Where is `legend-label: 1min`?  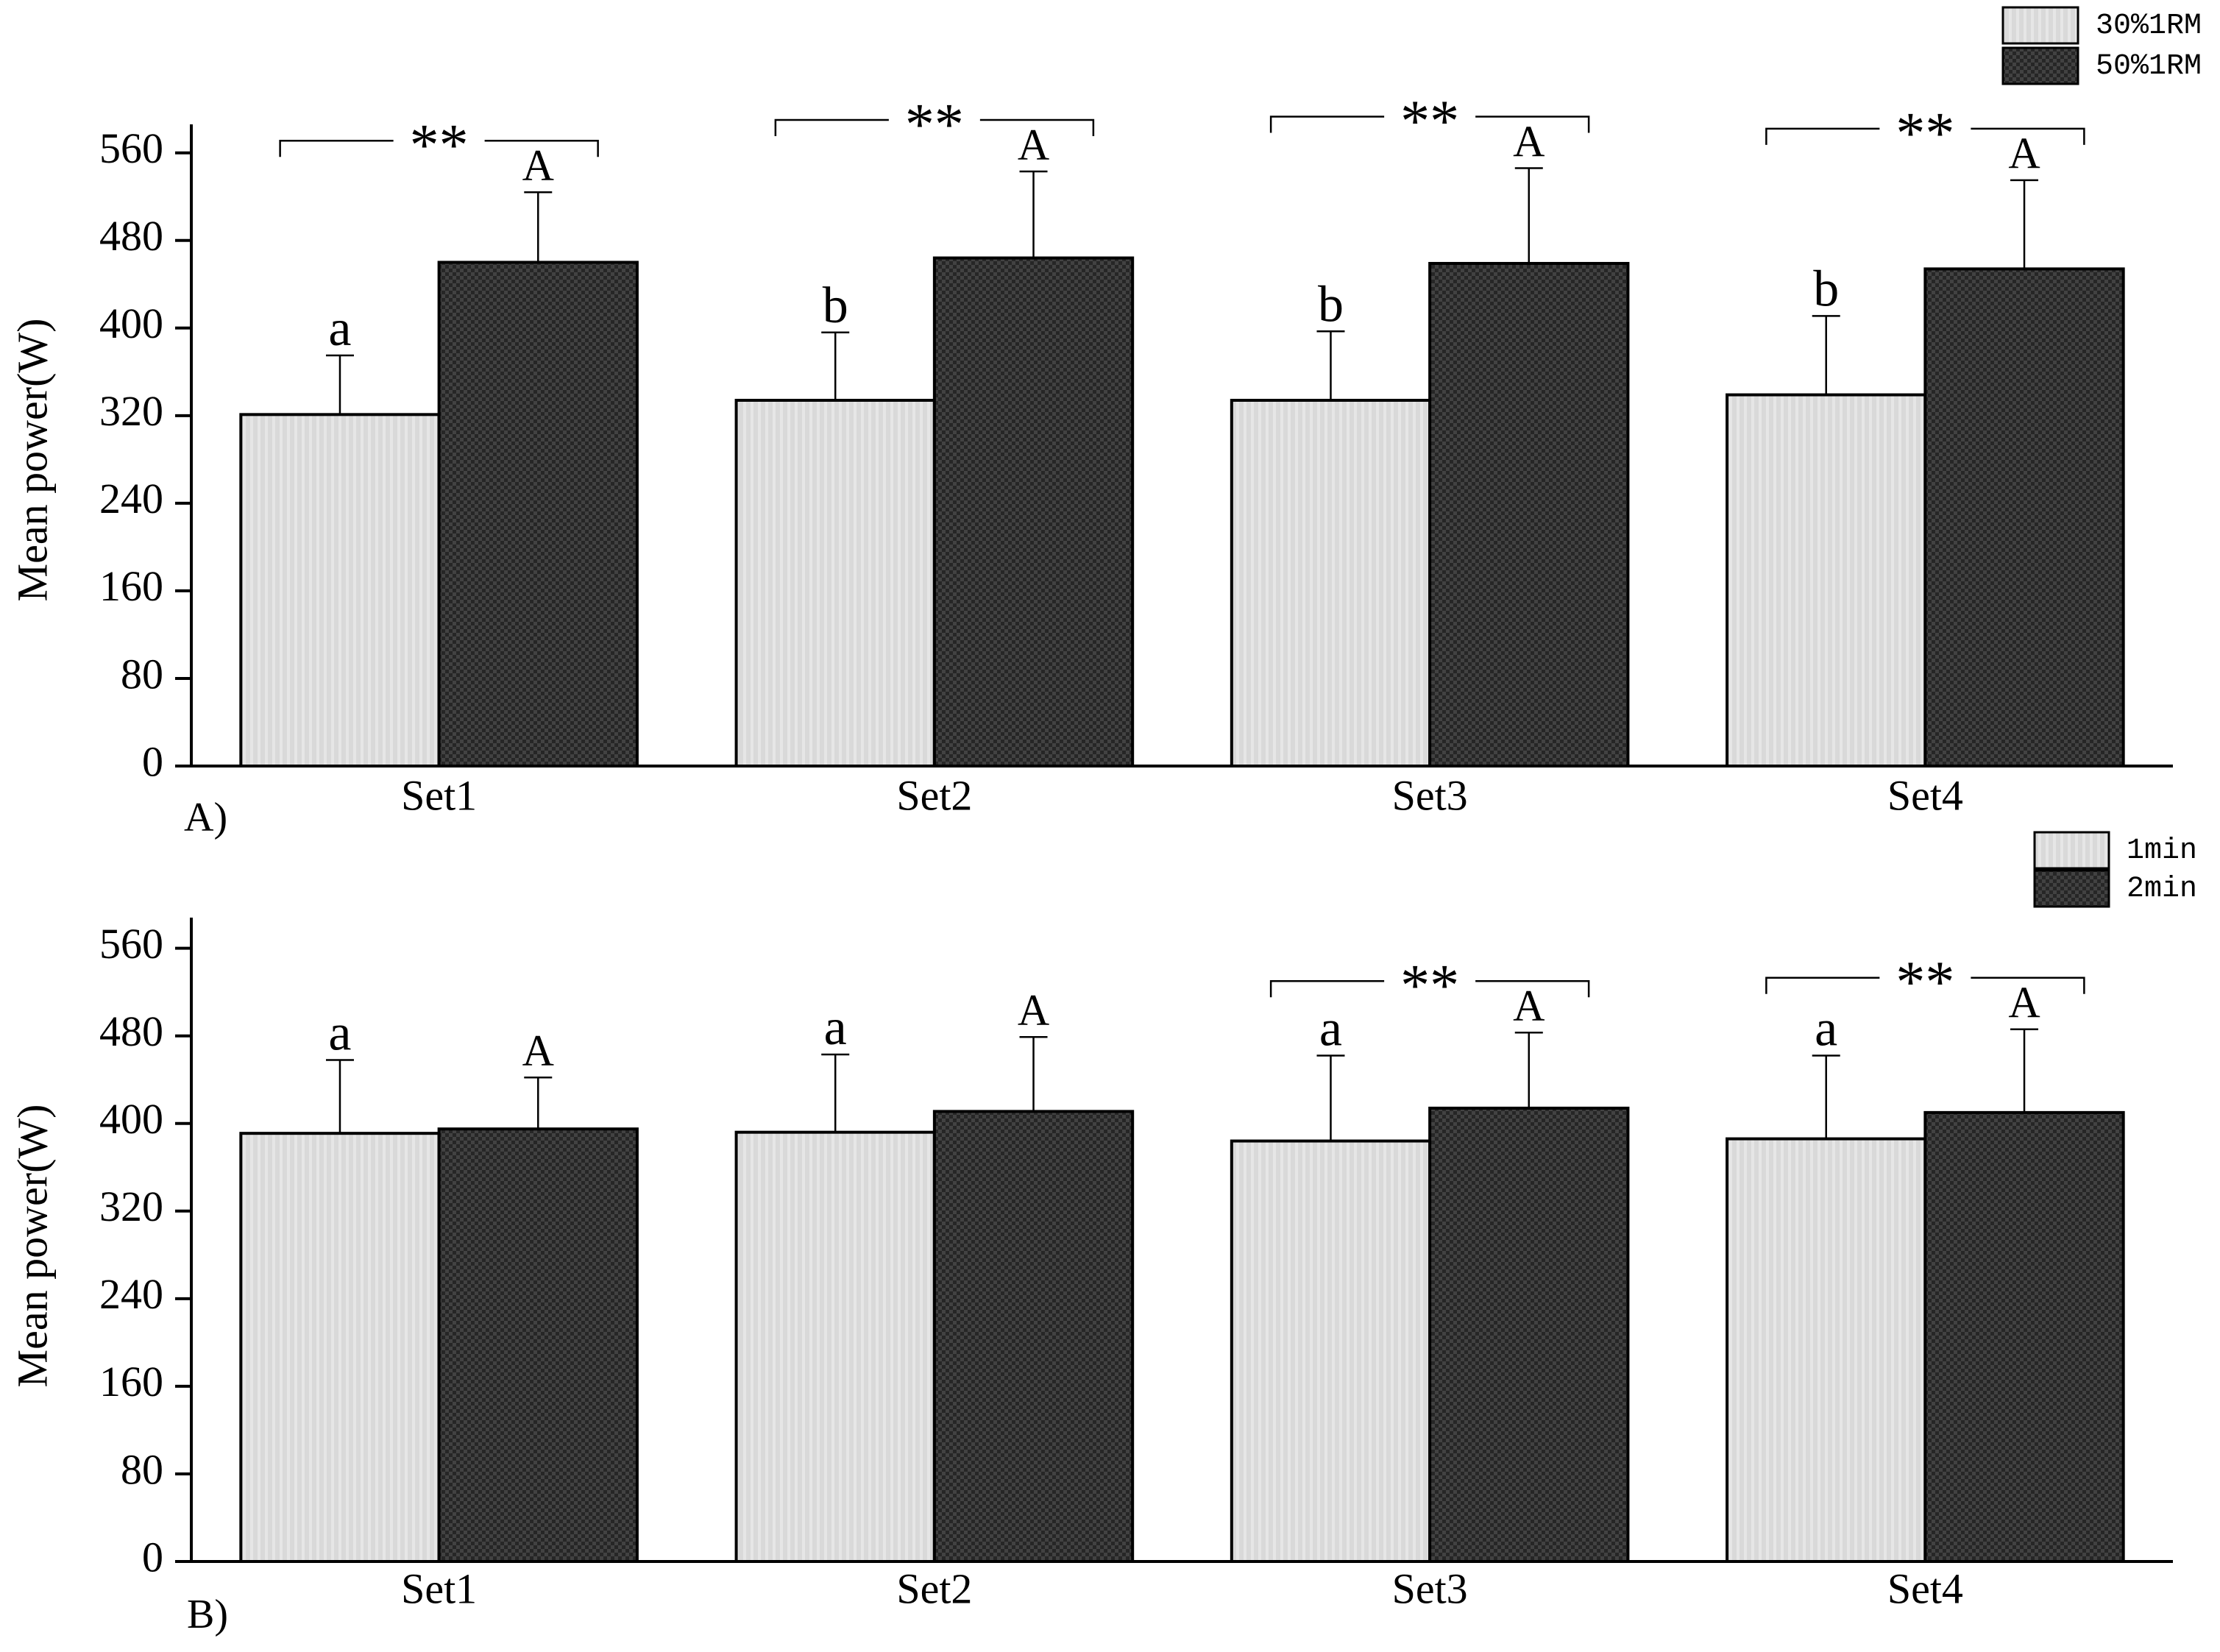
legend-label: 1min is located at coordinates (2162, 851).